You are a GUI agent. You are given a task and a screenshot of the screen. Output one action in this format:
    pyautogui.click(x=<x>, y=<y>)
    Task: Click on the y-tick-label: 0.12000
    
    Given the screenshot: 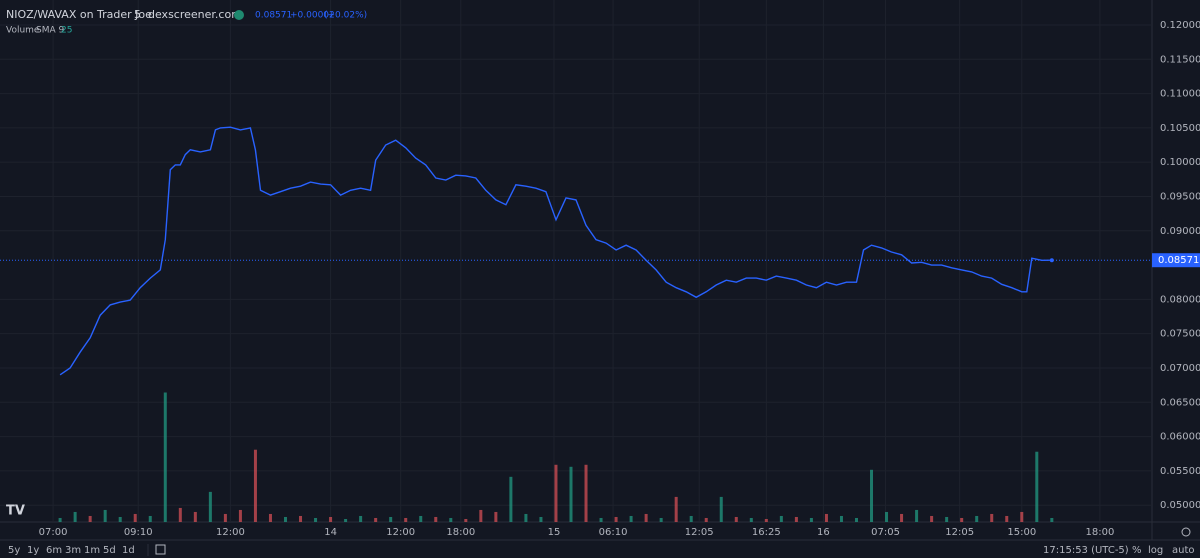 What is the action you would take?
    pyautogui.click(x=1180, y=25)
    